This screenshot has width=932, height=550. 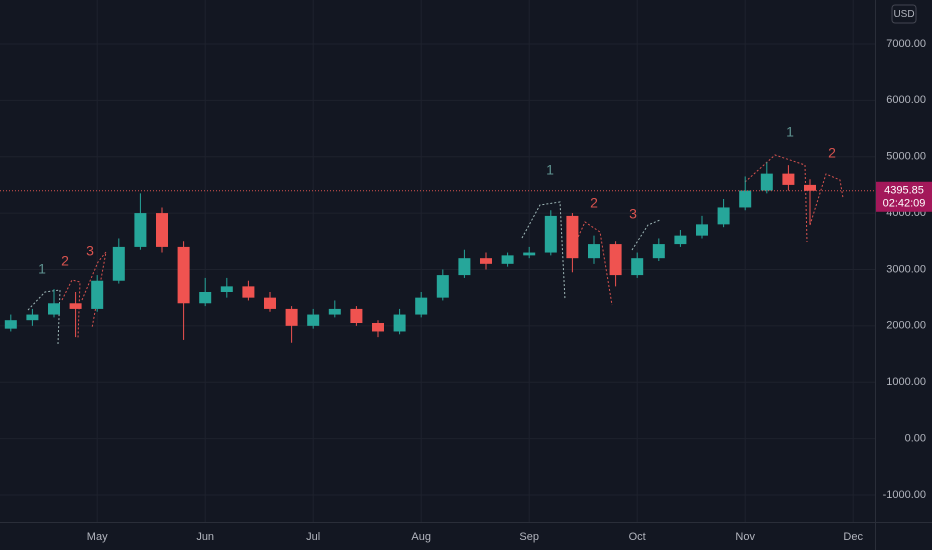 I want to click on x-tick-label: Nov, so click(x=745, y=537).